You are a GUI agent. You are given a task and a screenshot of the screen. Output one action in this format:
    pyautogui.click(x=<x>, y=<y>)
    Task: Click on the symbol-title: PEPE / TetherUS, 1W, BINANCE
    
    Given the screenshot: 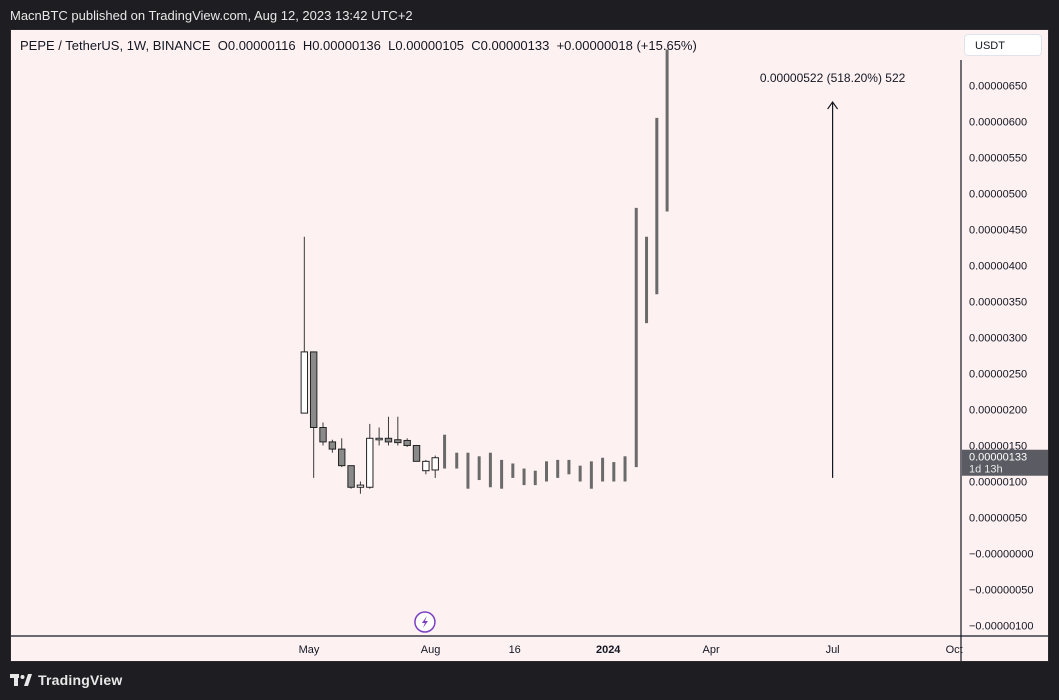 What is the action you would take?
    pyautogui.click(x=115, y=45)
    